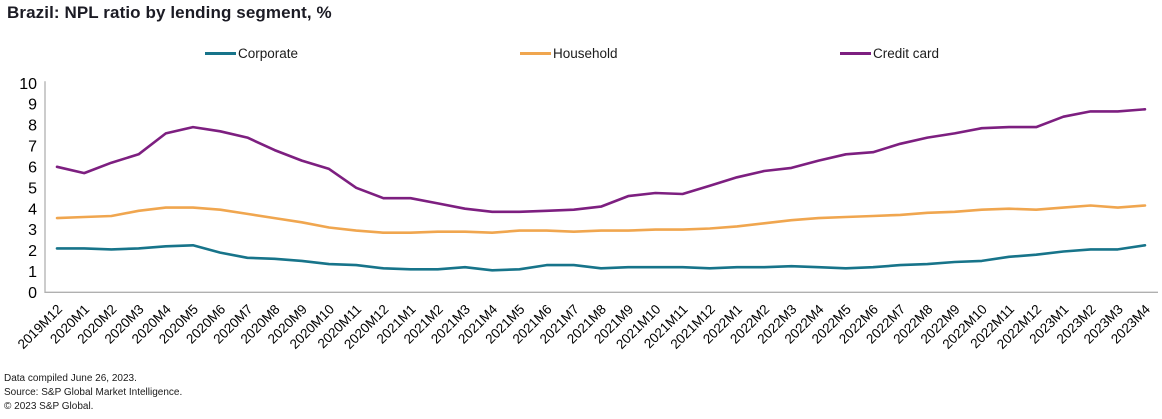 Image resolution: width=1162 pixels, height=419 pixels. Describe the element at coordinates (601, 258) in the screenshot. I see `series-line-corporate` at that location.